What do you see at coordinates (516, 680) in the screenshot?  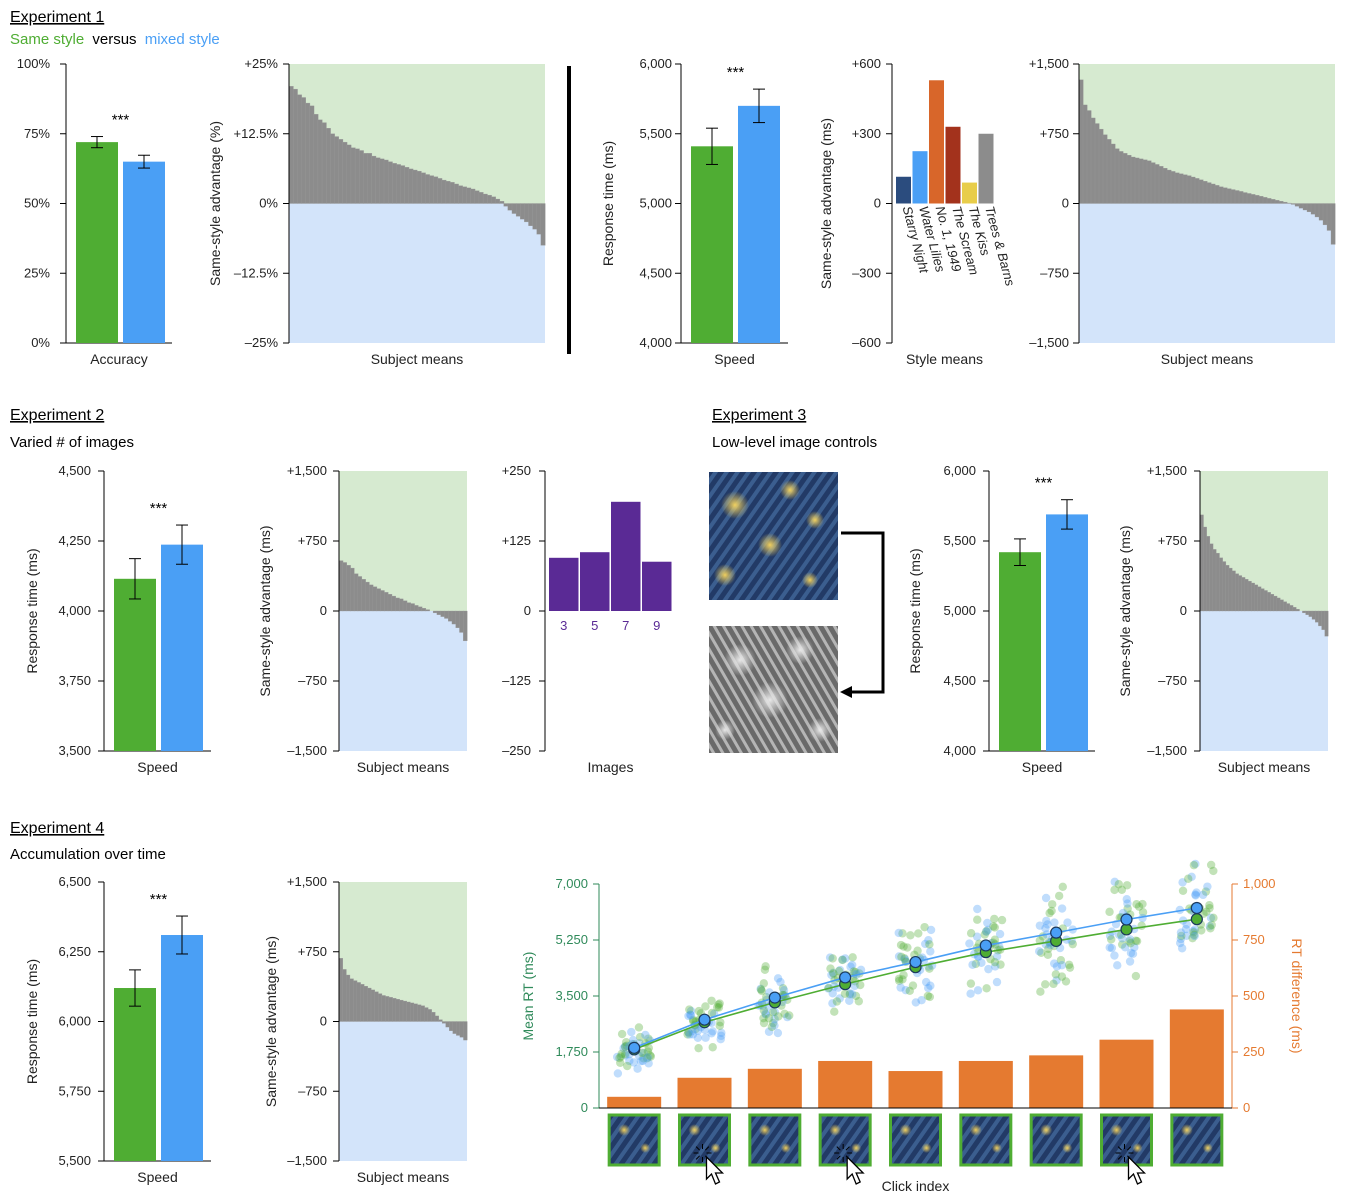 I see `y-tick-label: –125` at bounding box center [516, 680].